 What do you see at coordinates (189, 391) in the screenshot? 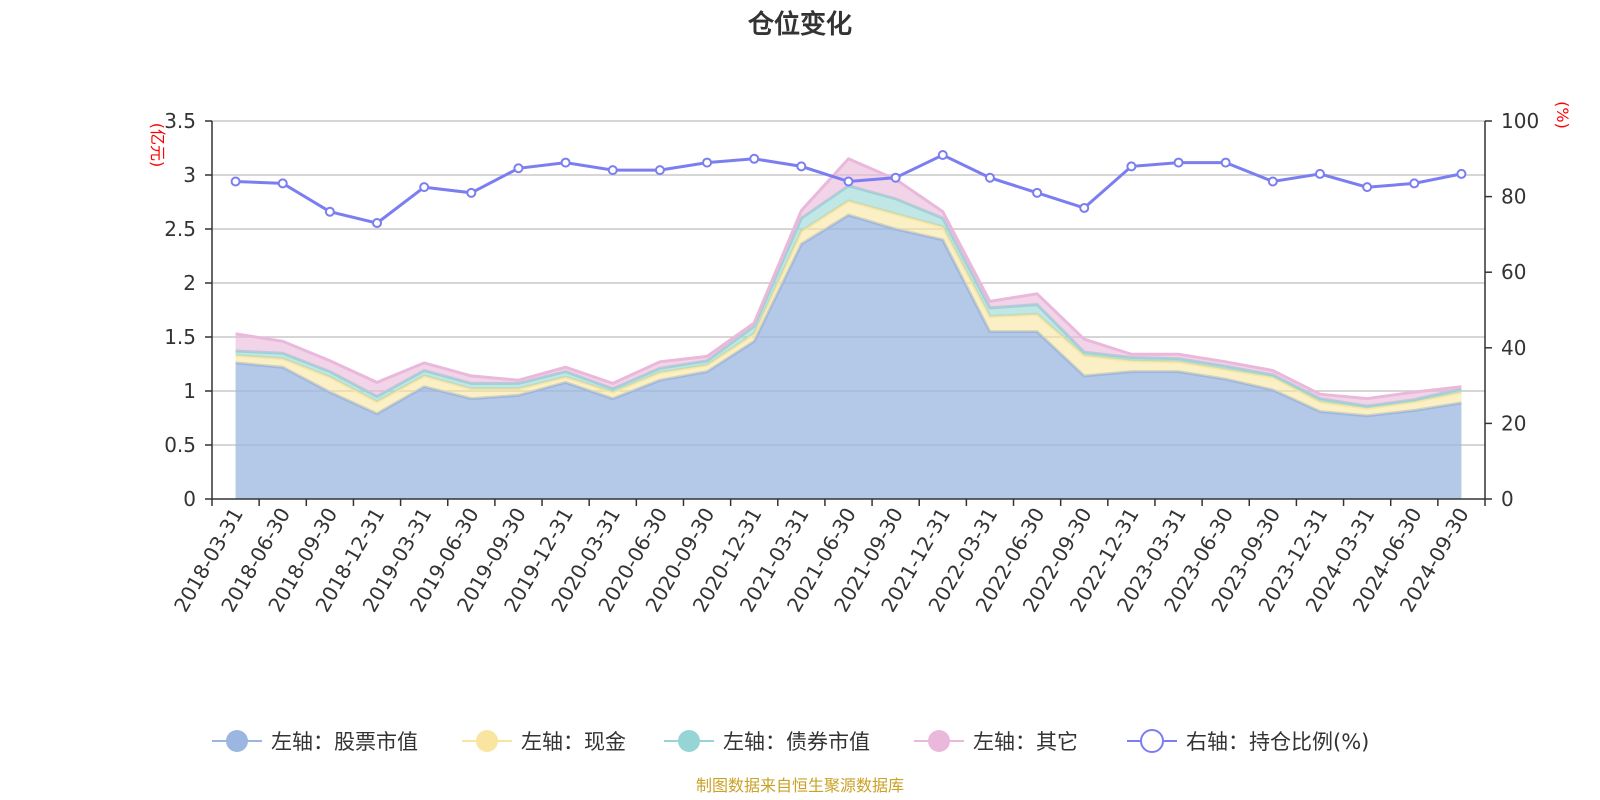
I see `left-tick-label: 1` at bounding box center [189, 391].